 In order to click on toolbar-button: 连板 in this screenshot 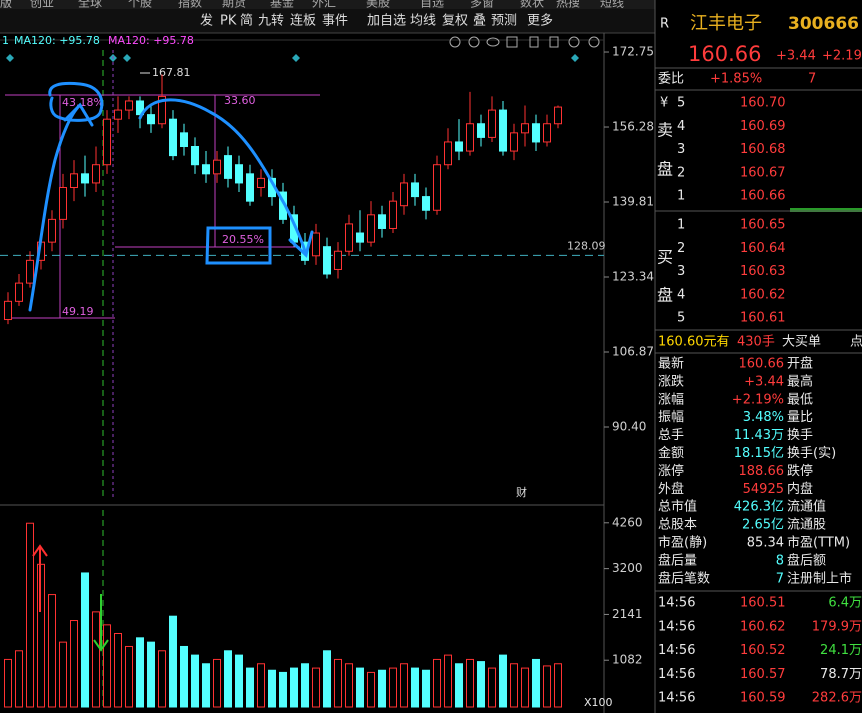, I will do `click(303, 21)`.